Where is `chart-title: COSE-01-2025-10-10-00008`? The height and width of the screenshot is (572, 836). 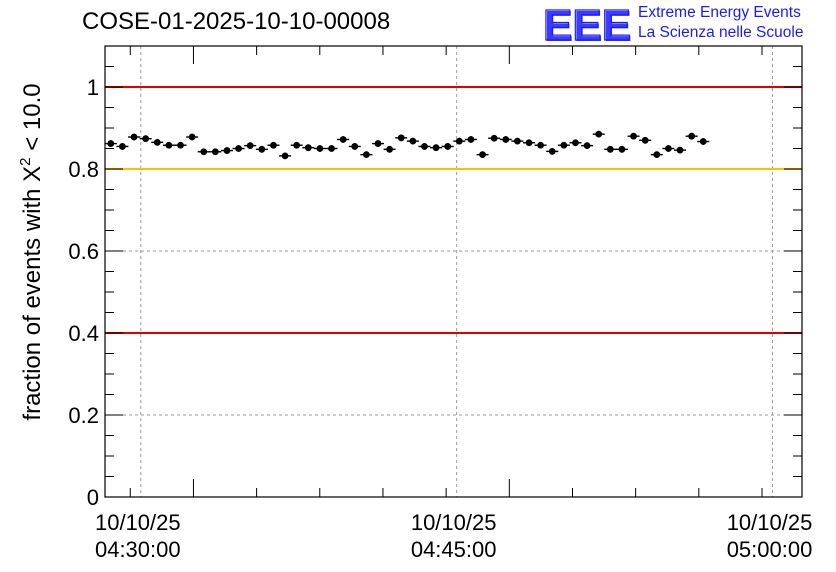 chart-title: COSE-01-2025-10-10-00008 is located at coordinates (236, 21).